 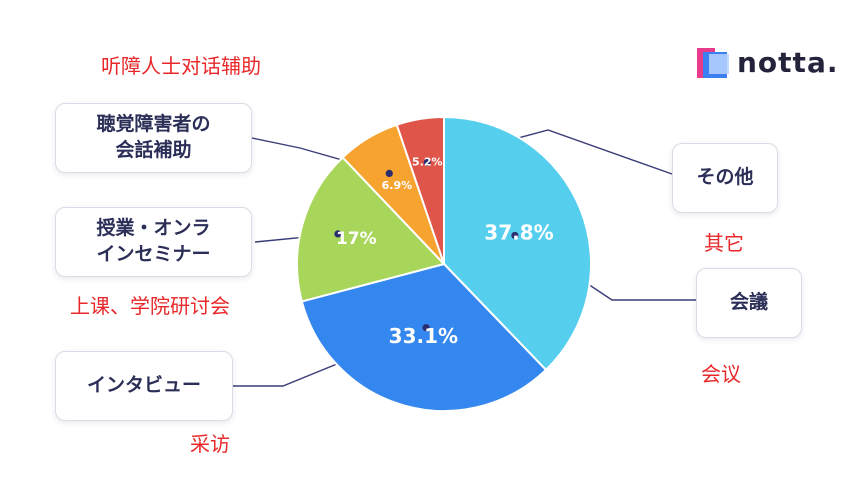 What do you see at coordinates (420, 190) in the screenshot?
I see `slice-other` at bounding box center [420, 190].